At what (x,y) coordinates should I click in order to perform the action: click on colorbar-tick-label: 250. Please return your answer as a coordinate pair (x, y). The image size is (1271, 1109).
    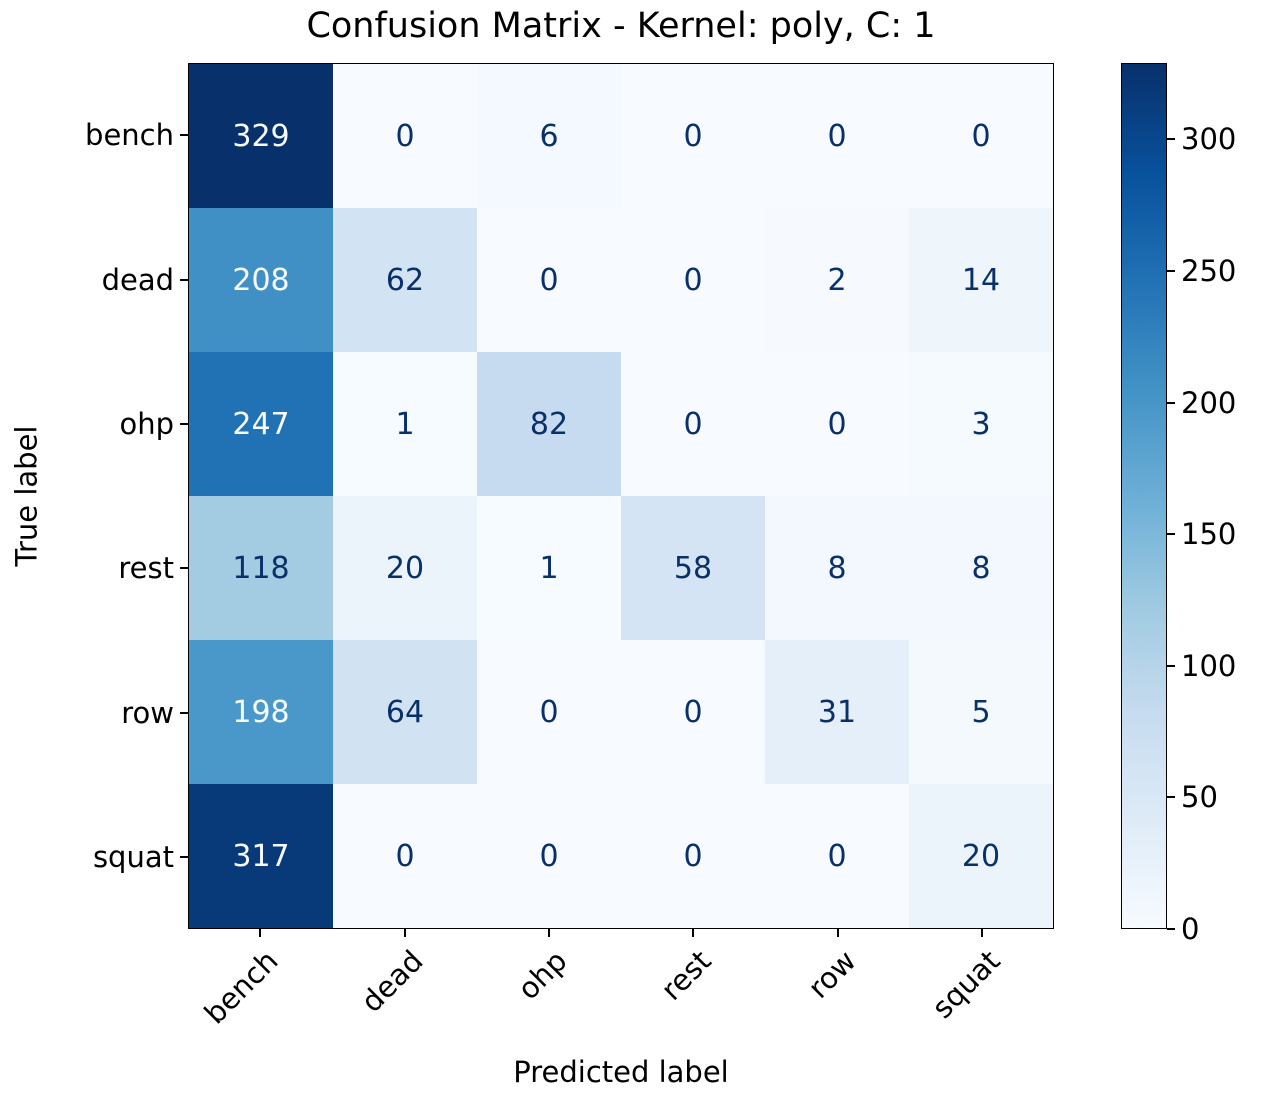
    Looking at the image, I should click on (1209, 270).